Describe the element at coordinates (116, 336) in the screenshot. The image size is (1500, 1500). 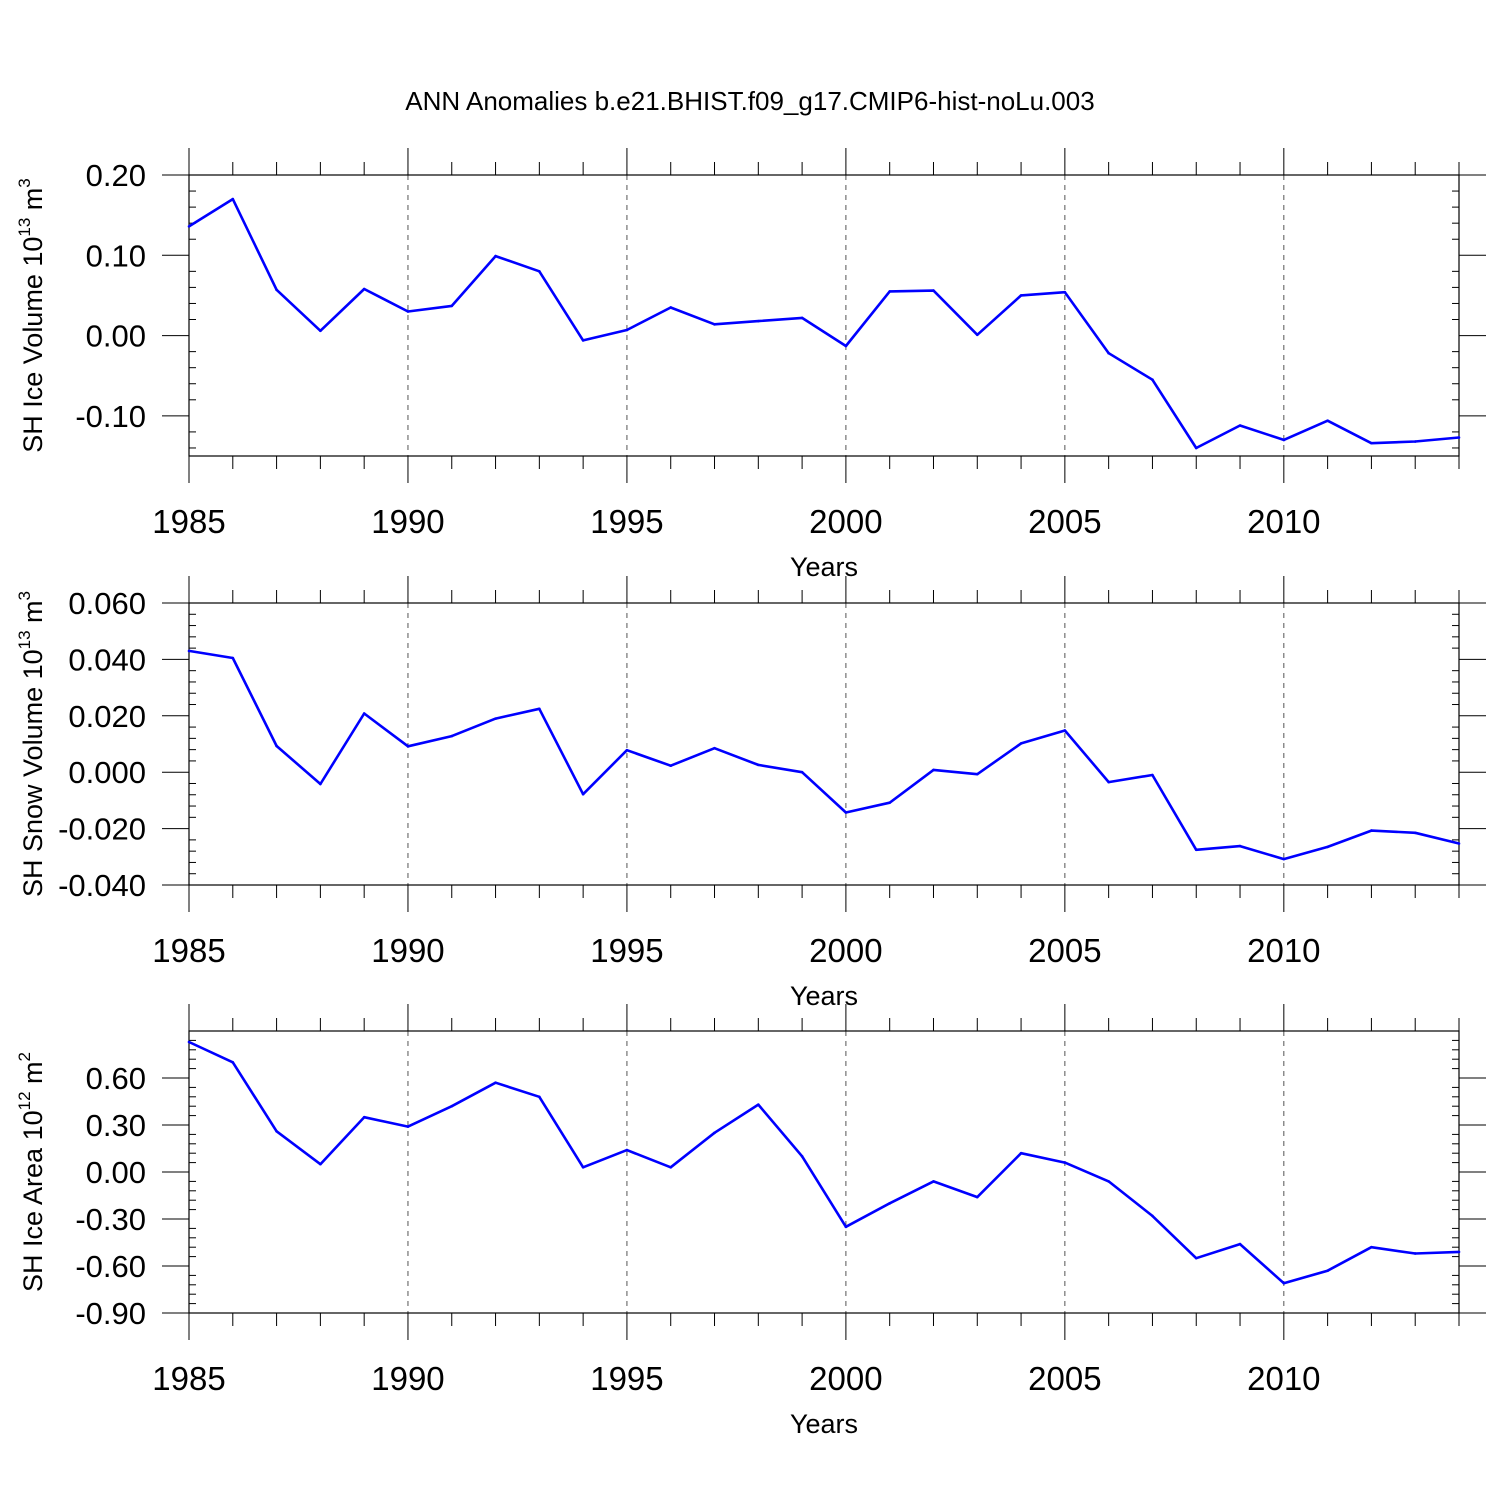
I see `y-tick-label: 0.00` at that location.